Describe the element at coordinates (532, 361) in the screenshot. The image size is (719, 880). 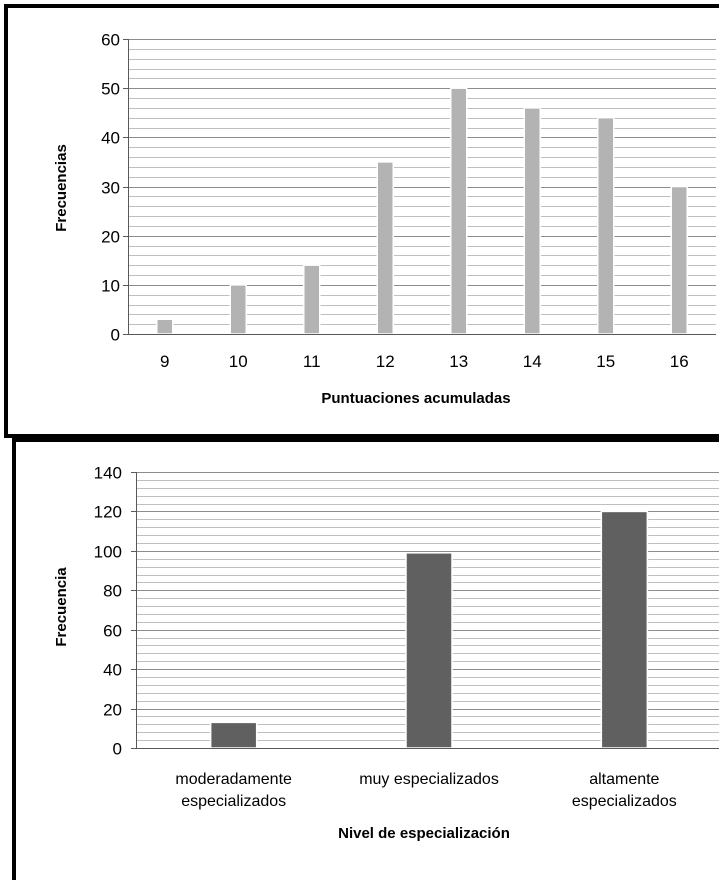
I see `x-tick-label: 14` at that location.